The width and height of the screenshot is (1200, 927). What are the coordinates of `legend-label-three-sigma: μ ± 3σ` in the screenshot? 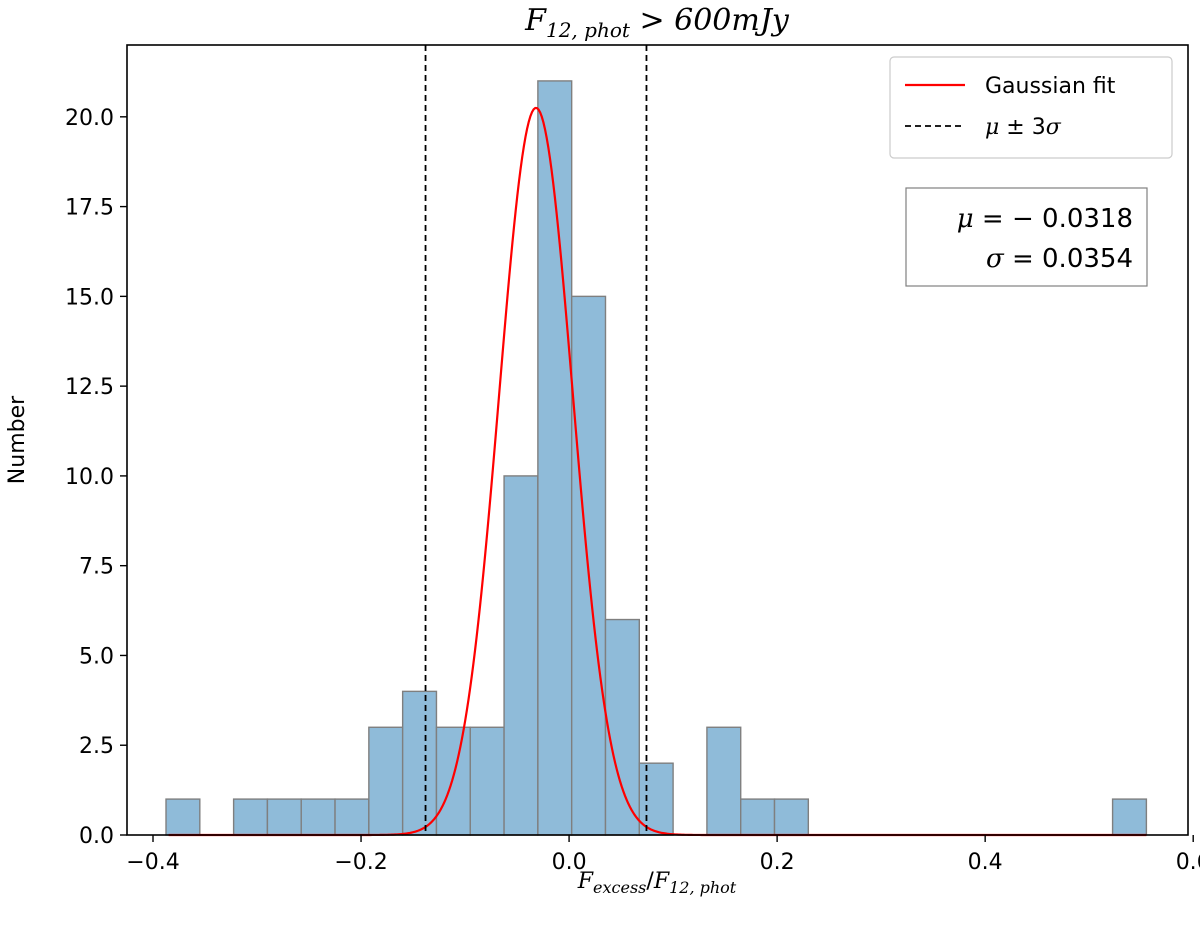 It's located at (1023, 127).